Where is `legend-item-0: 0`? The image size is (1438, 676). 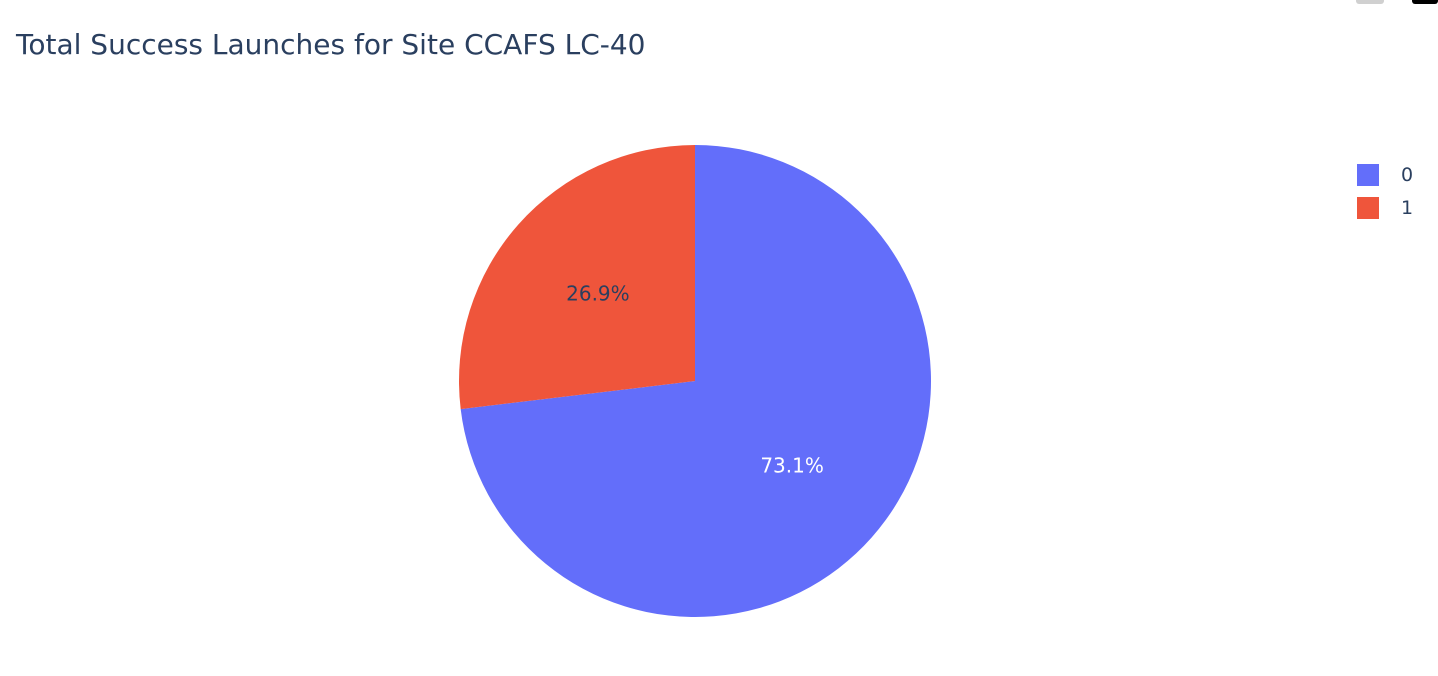 legend-item-0: 0 is located at coordinates (1392, 174).